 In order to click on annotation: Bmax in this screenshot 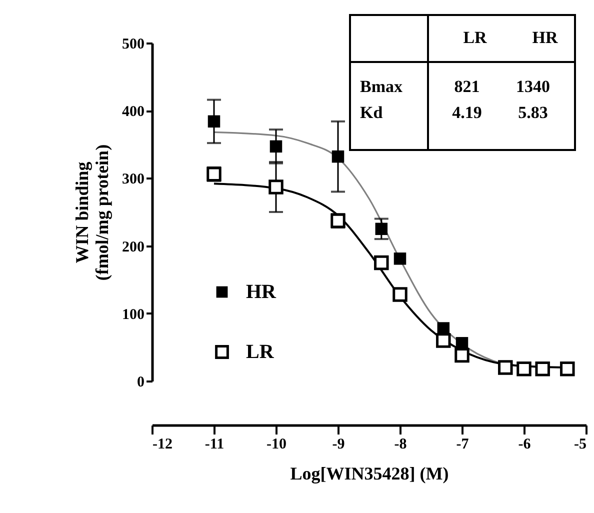, I will do `click(381, 86)`.